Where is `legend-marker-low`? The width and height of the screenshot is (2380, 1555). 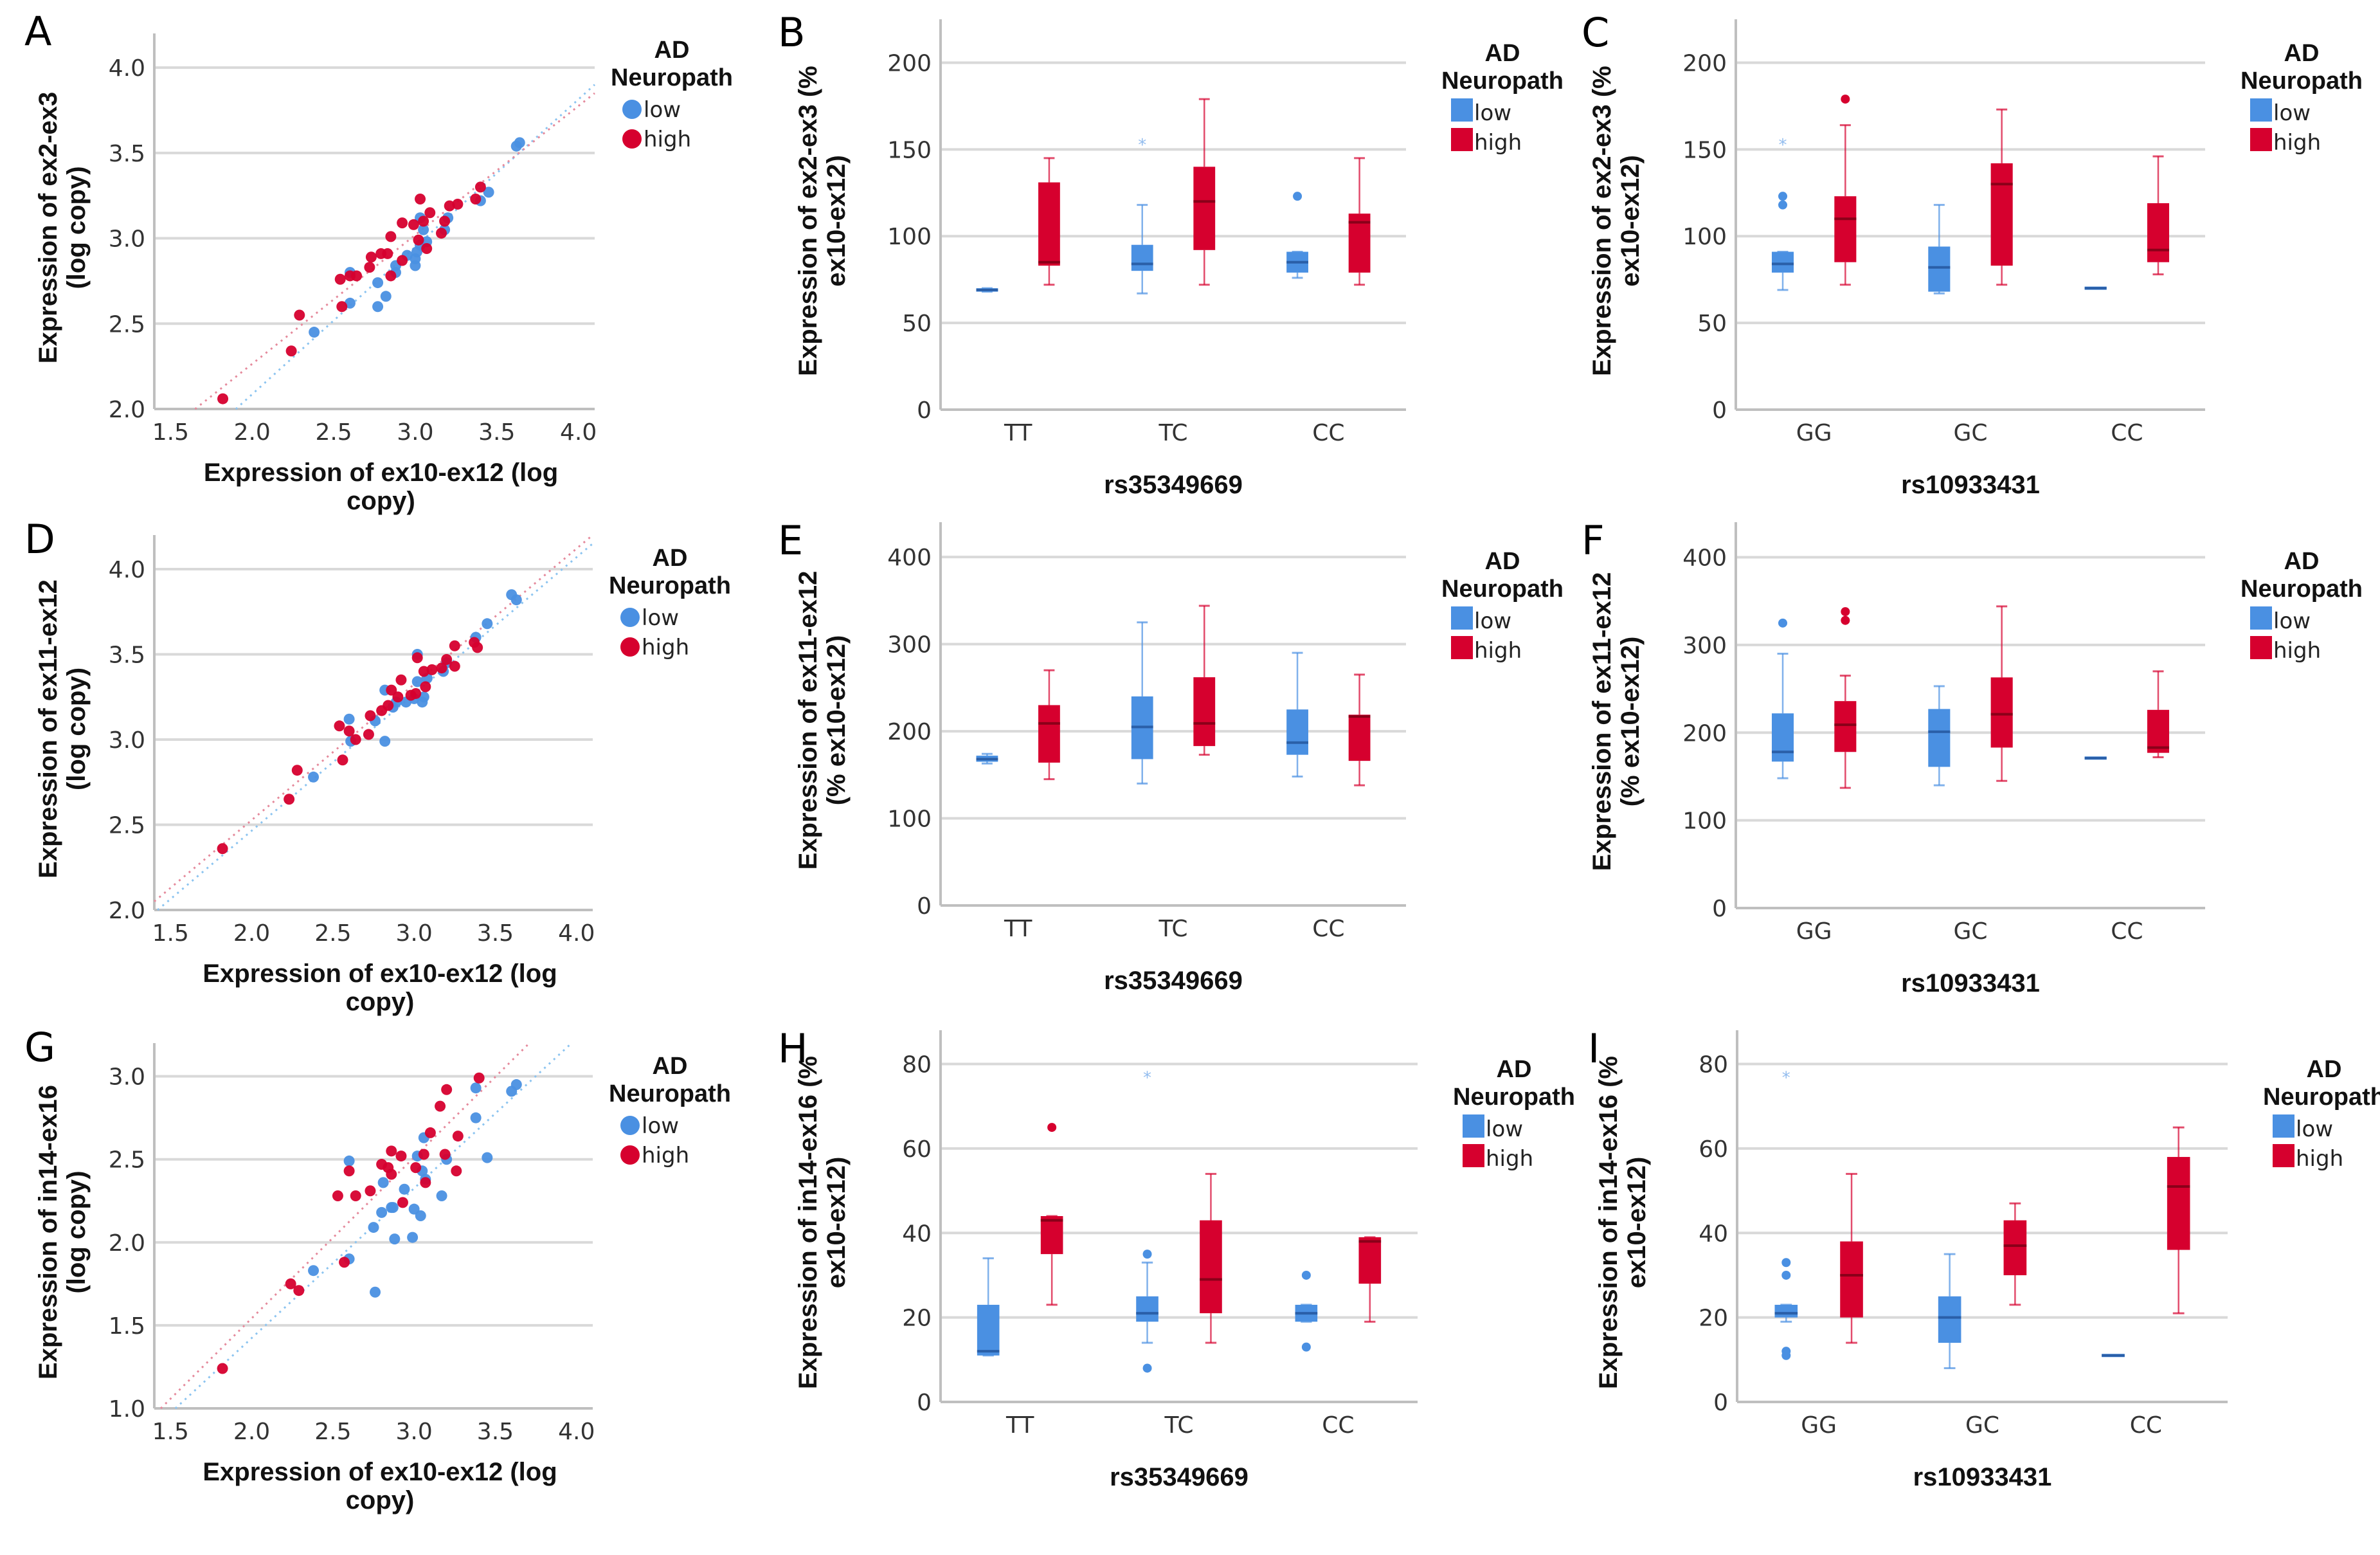
legend-marker-low is located at coordinates (632, 110).